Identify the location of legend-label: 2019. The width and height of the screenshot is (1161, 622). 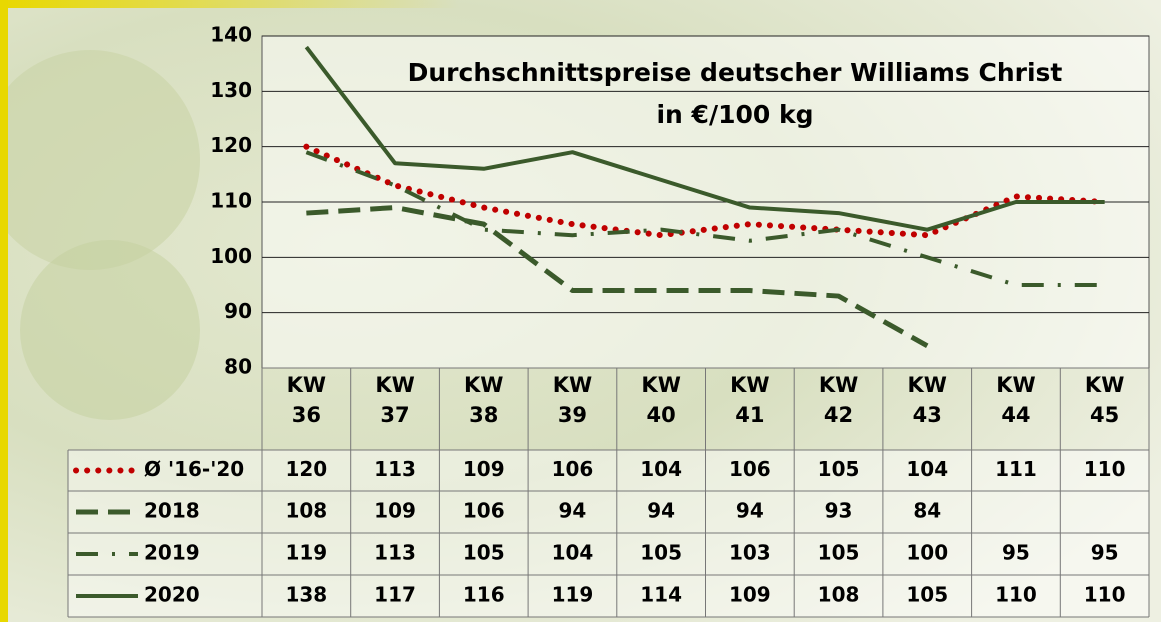
(172, 553).